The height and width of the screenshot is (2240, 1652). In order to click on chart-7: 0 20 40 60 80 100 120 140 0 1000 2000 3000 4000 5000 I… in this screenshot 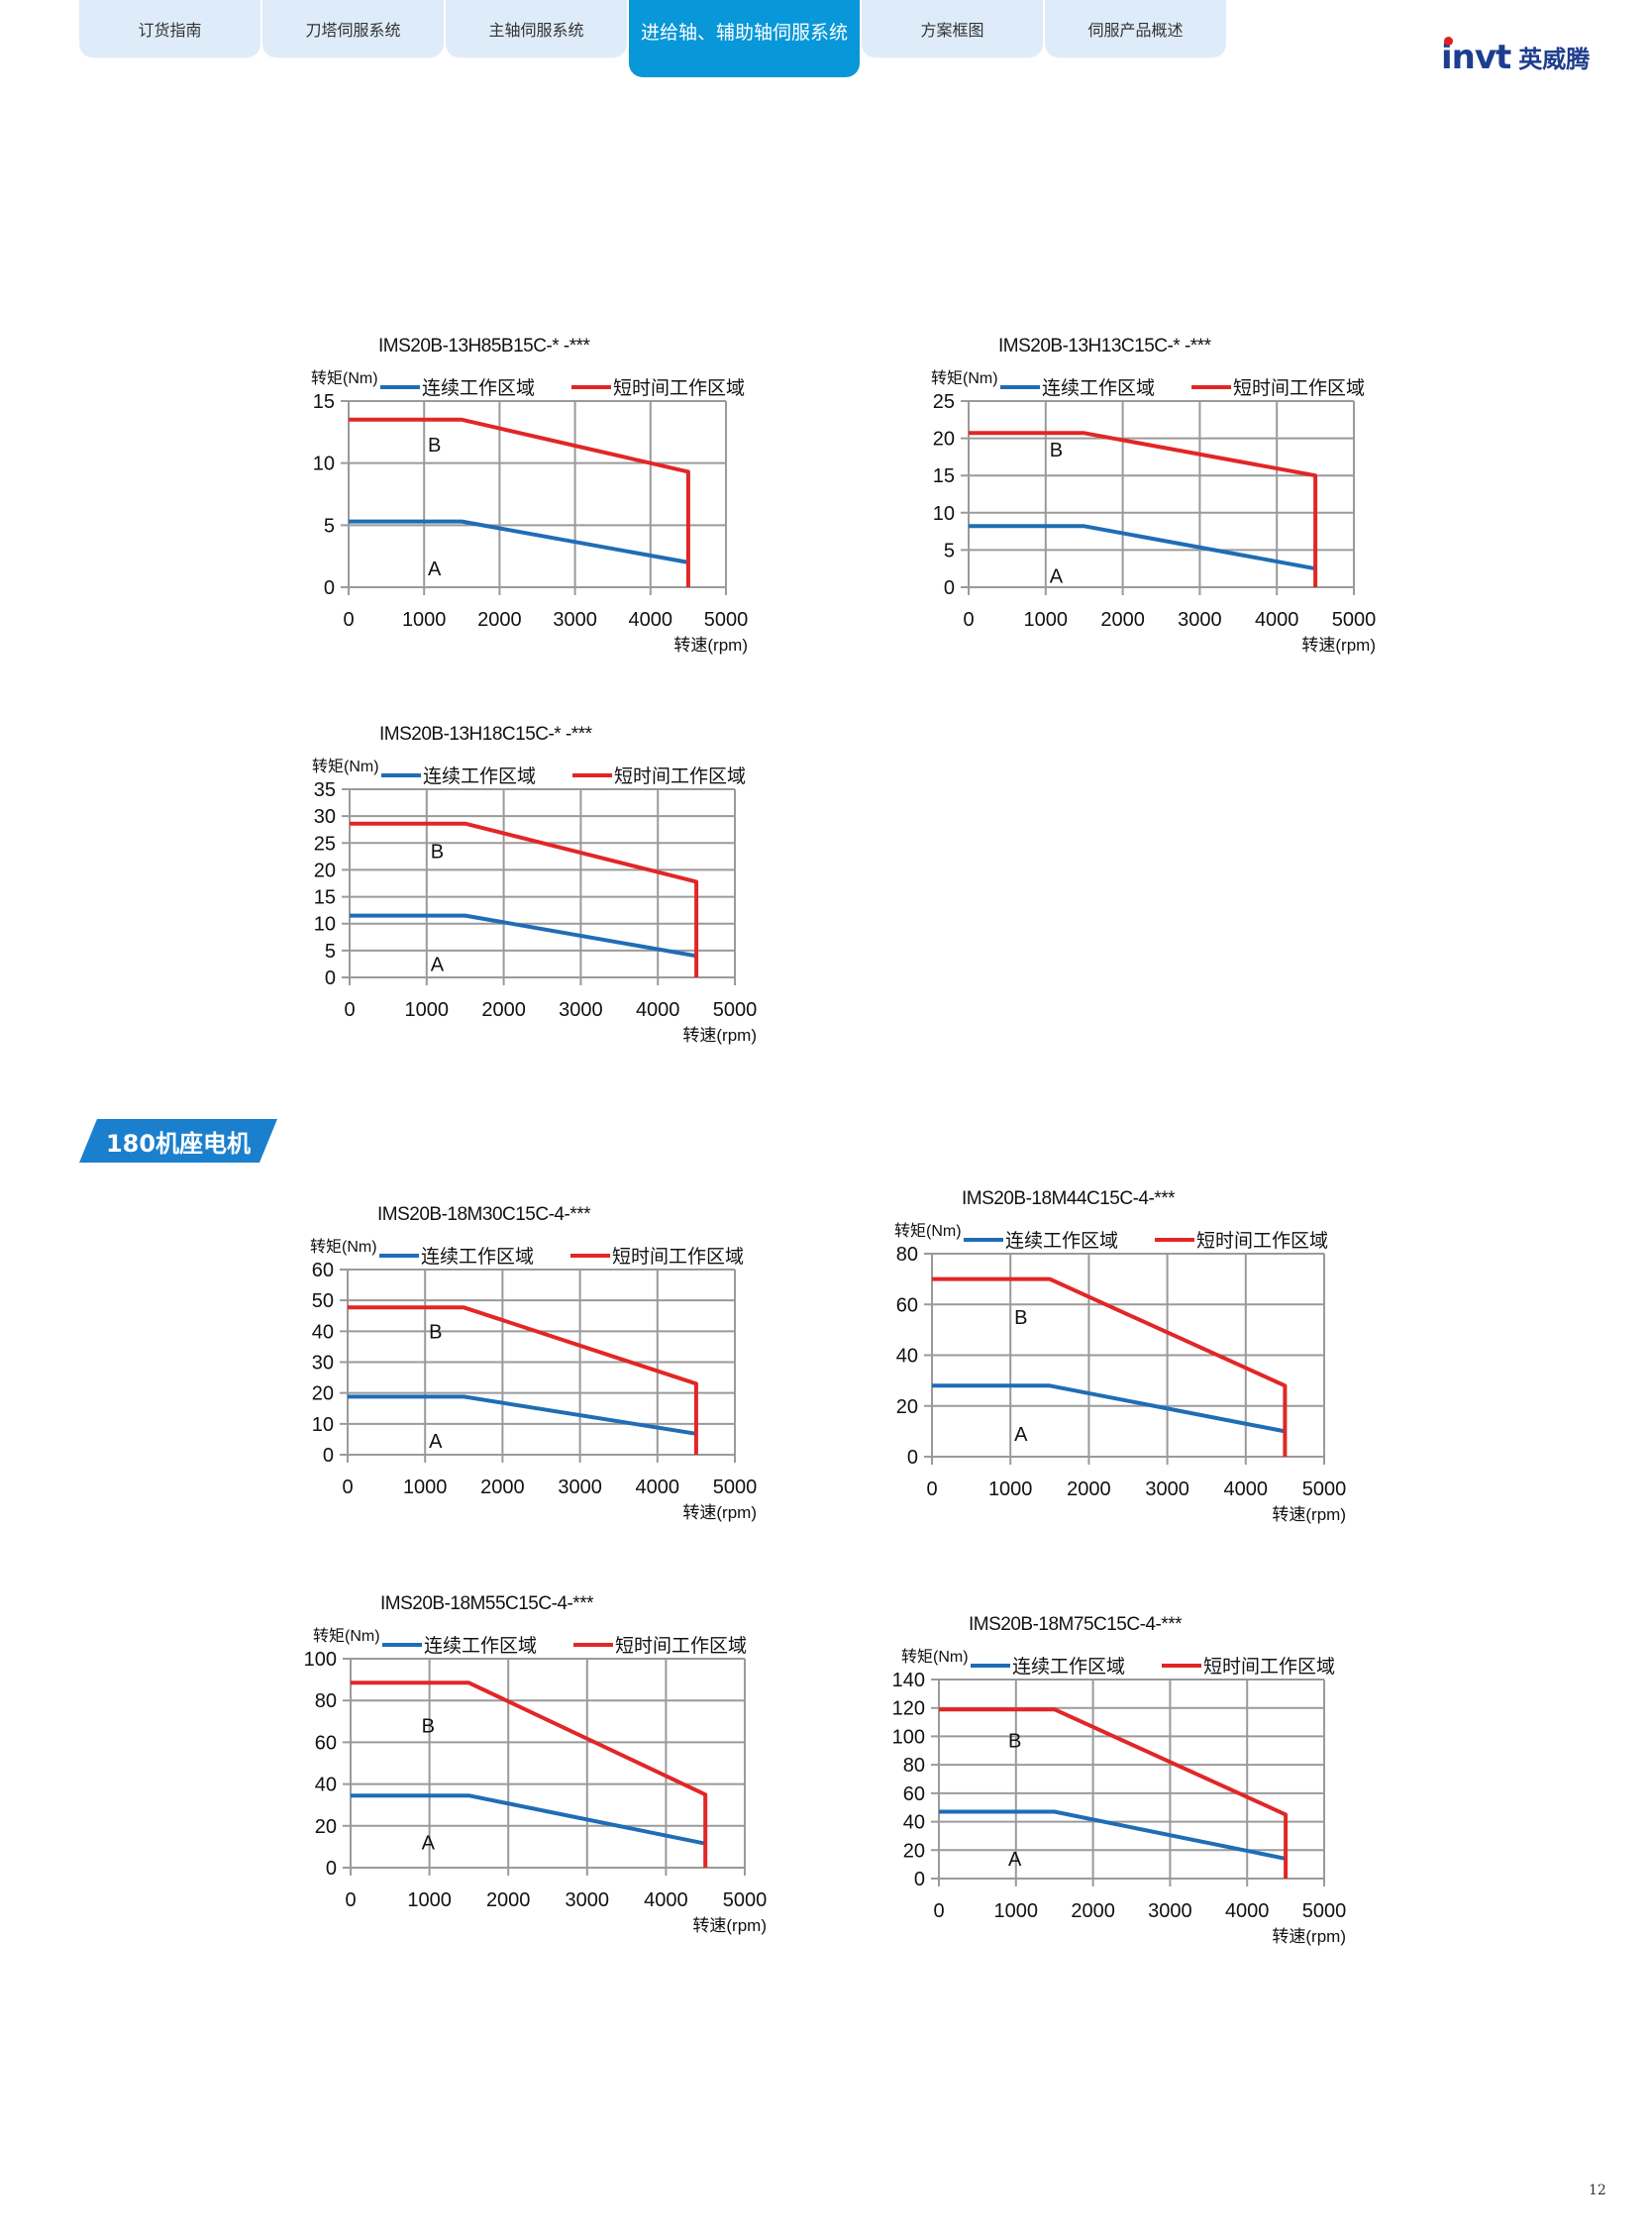, I will do `click(1120, 1780)`.